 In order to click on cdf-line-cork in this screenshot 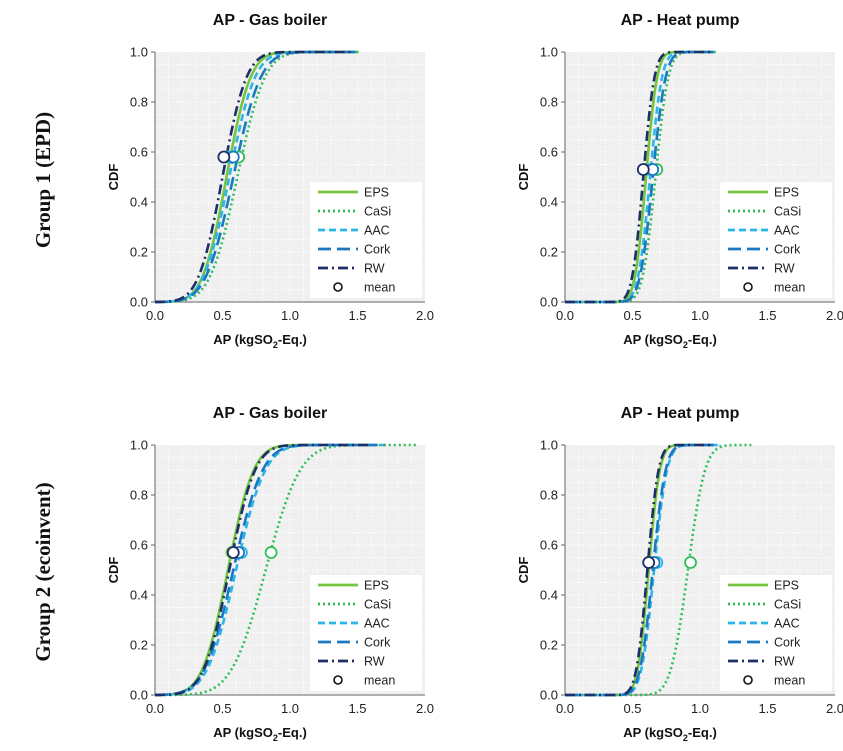, I will do `click(257, 177)`.